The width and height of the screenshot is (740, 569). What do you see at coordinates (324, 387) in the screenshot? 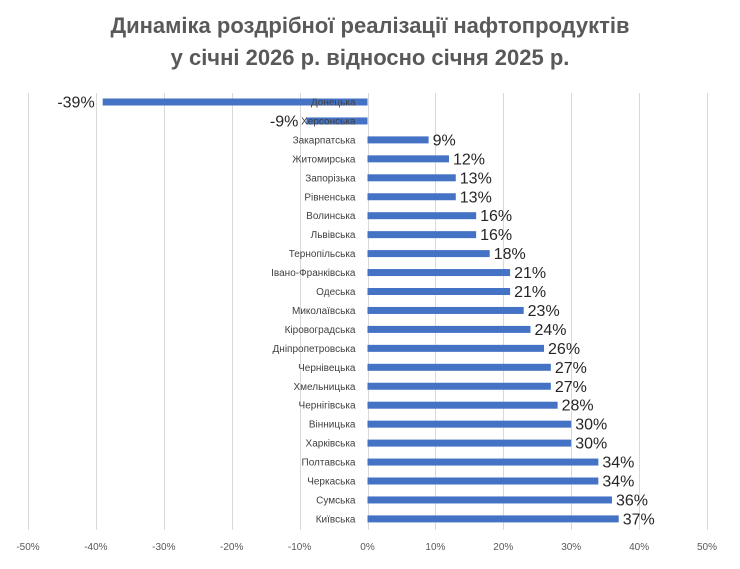
I see `category-label: Хмельницька` at bounding box center [324, 387].